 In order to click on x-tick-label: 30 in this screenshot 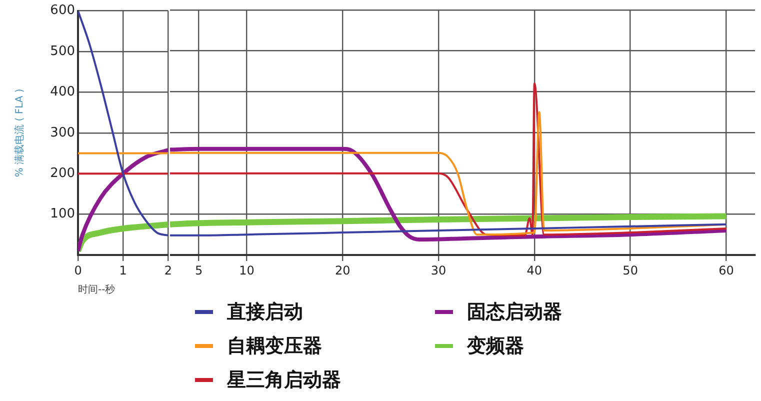, I will do `click(438, 270)`.